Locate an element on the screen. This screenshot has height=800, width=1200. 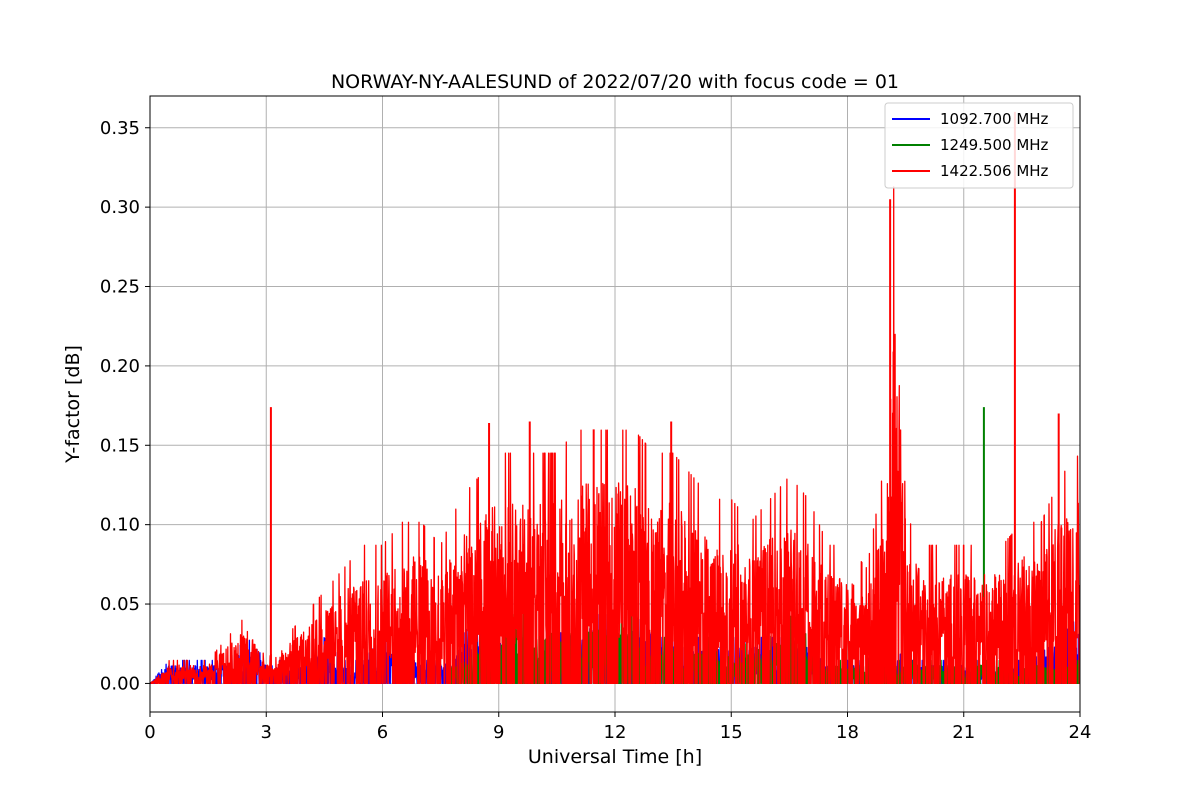
y-tick-label: 0.20 is located at coordinates (120, 366).